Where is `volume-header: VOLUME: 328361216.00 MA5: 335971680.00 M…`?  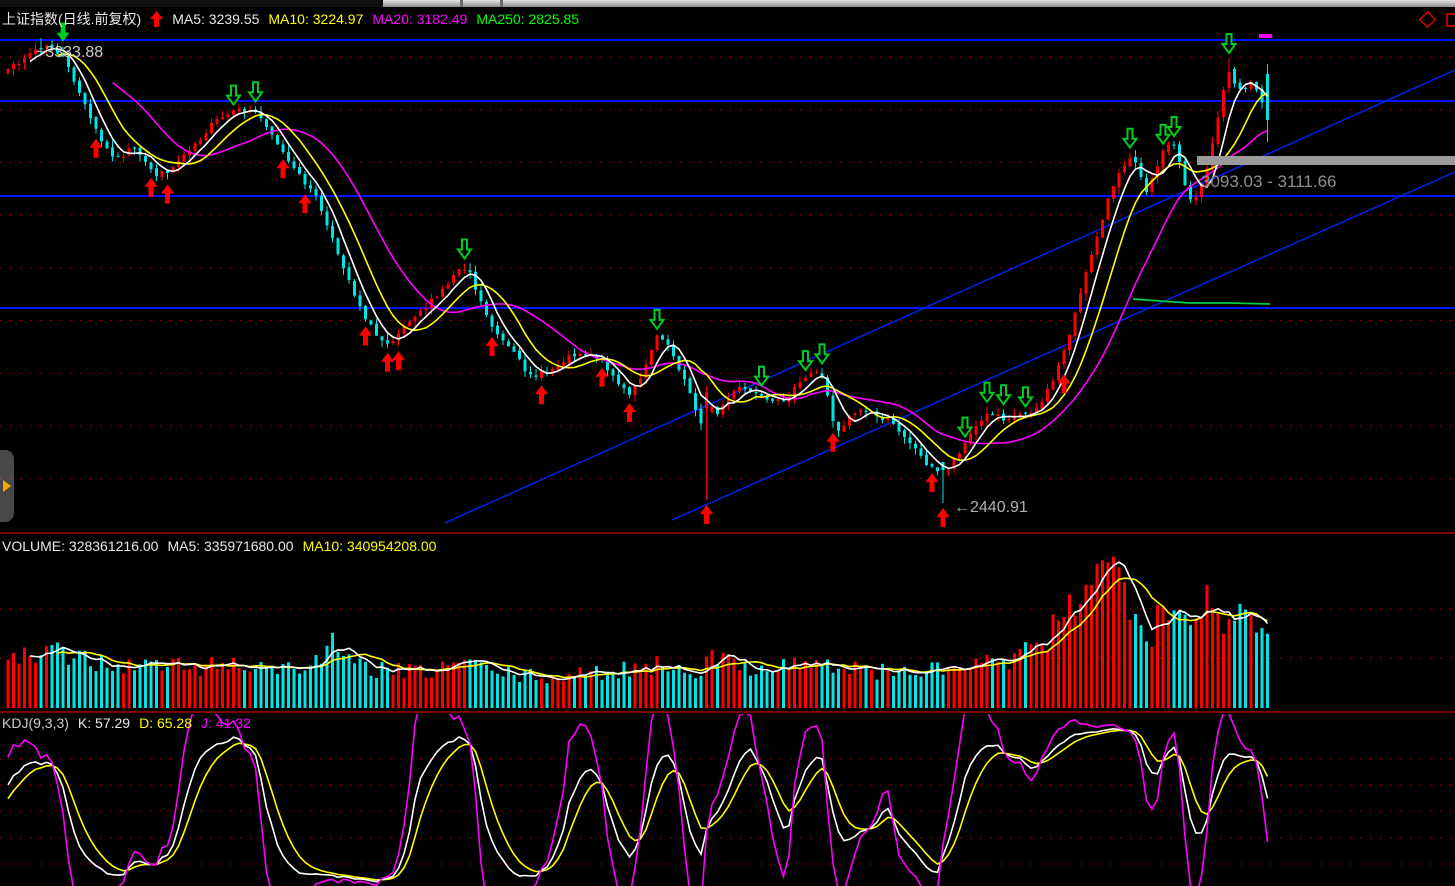
volume-header: VOLUME: 328361216.00 MA5: 335971680.00 M… is located at coordinates (219, 546).